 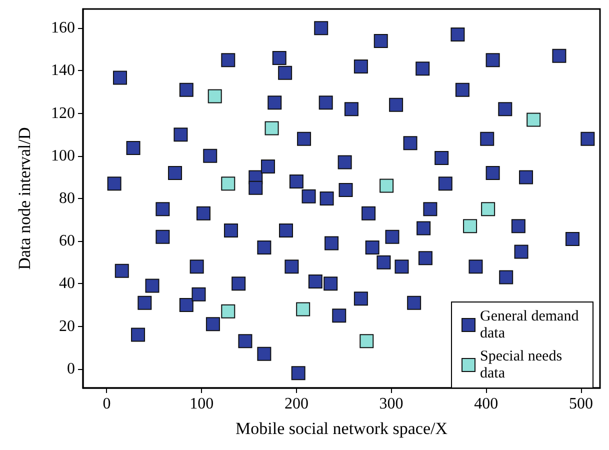 What do you see at coordinates (24, 198) in the screenshot?
I see `y-axis-title: Data node interval/D` at bounding box center [24, 198].